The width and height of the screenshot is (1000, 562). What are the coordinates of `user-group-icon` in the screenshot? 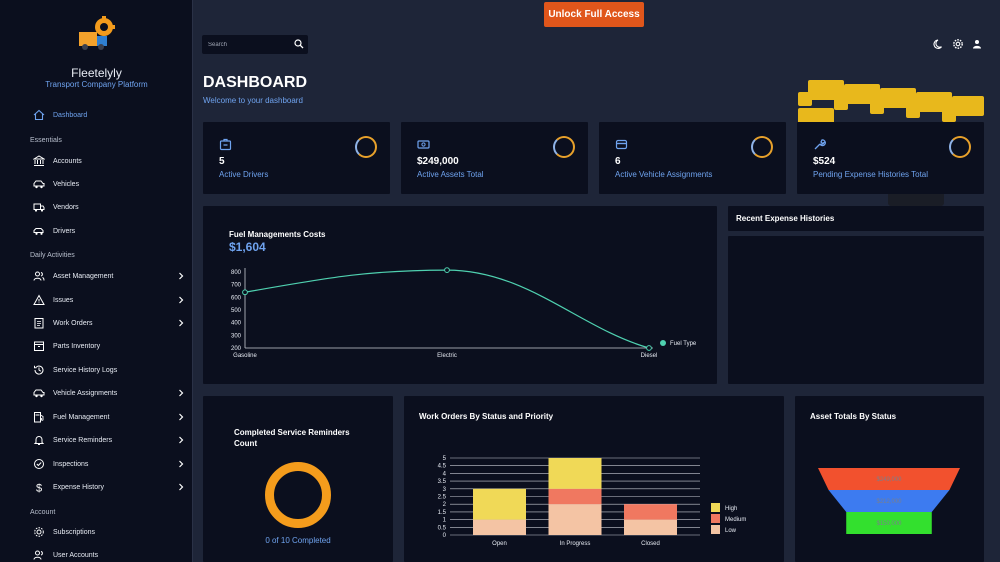 It's located at (38, 555).